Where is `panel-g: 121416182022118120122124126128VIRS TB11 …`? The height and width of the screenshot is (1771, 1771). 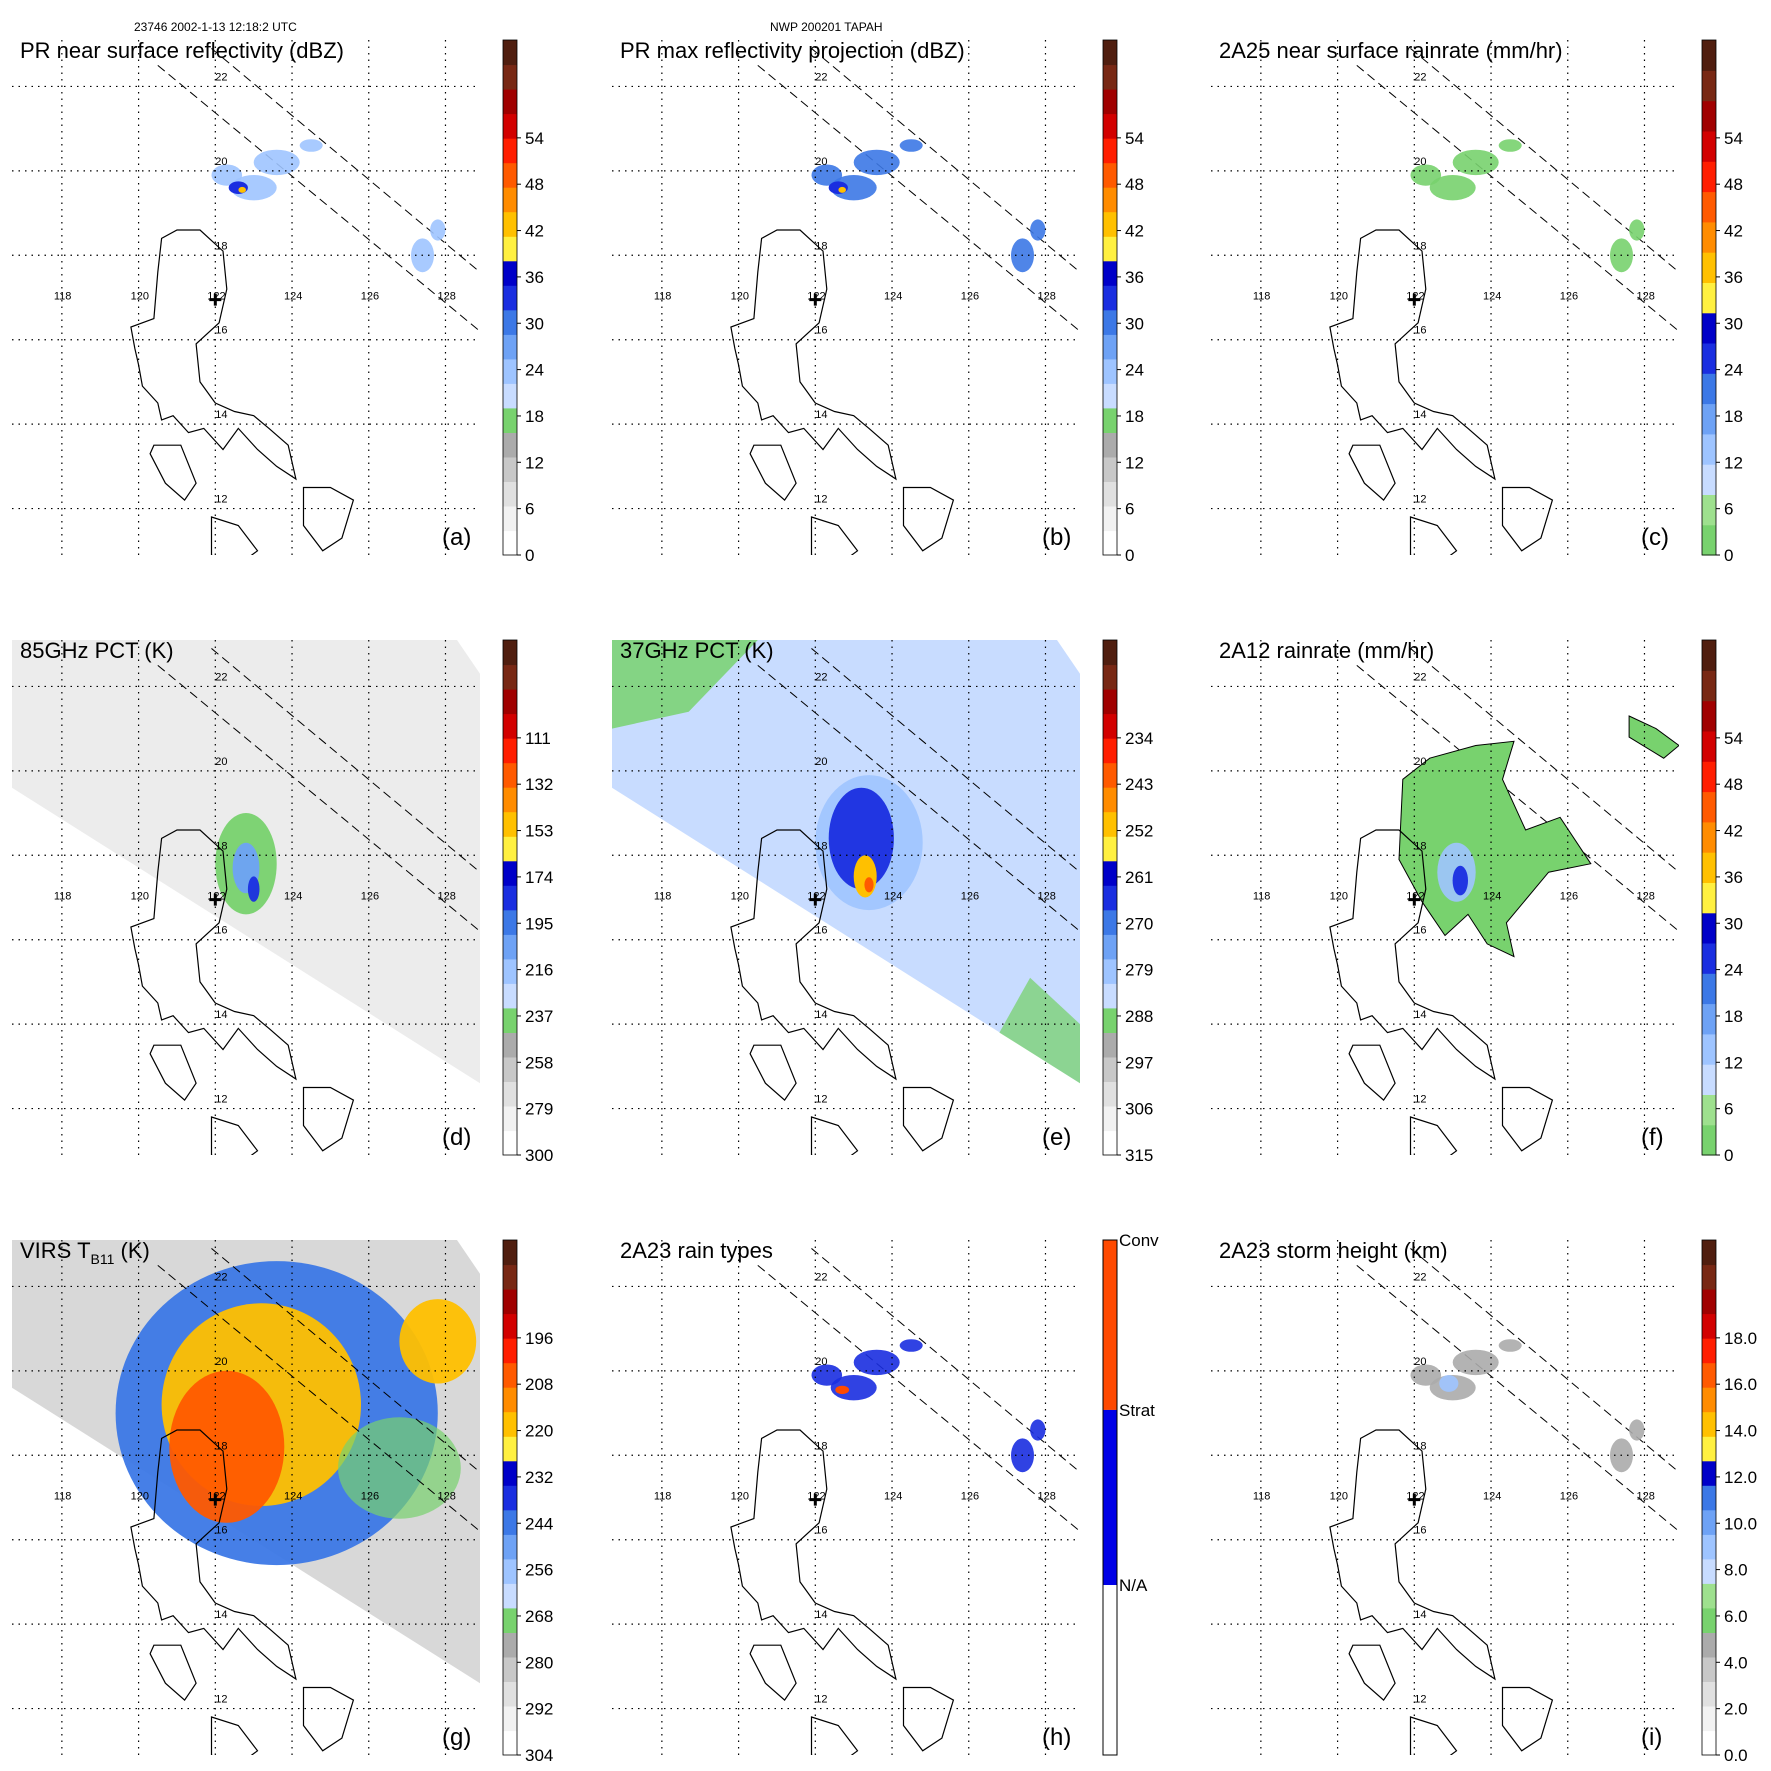
panel-g: 121416182022118120122124126128VIRS TB11 … is located at coordinates (282, 1501).